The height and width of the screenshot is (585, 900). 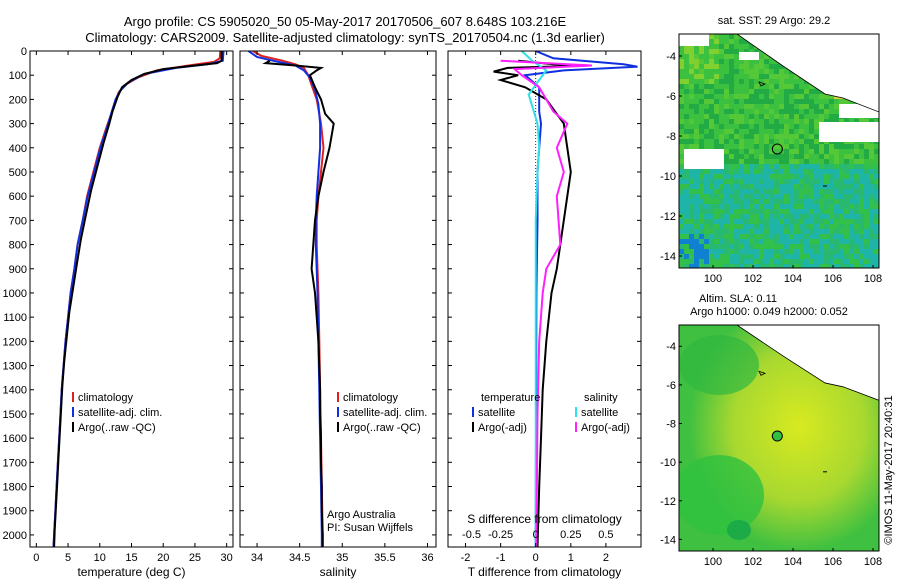 I want to click on sst-map-xtick-label-3: 106, so click(x=833, y=279).